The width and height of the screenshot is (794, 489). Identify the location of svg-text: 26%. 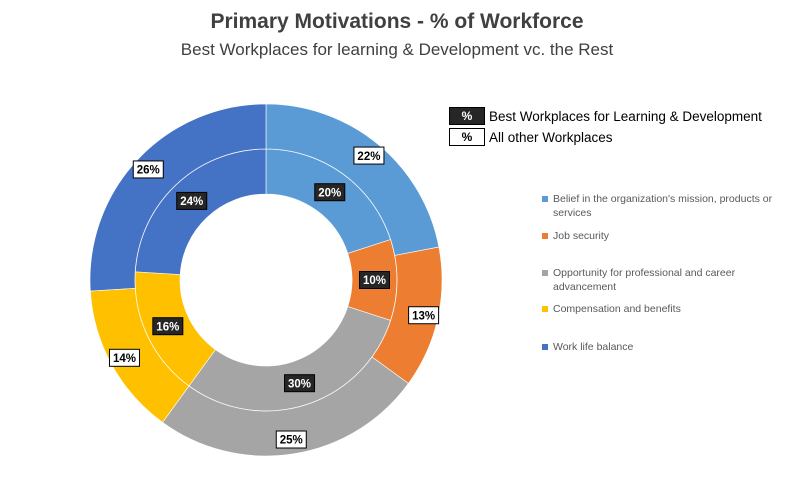
(148, 171).